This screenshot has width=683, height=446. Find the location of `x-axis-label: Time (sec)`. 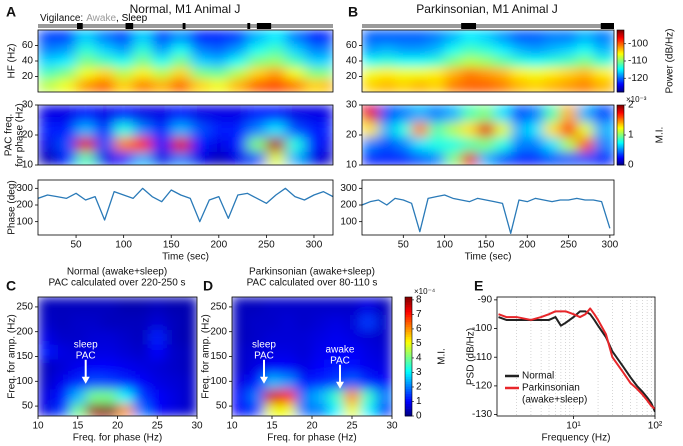

x-axis-label: Time (sec) is located at coordinates (185, 257).